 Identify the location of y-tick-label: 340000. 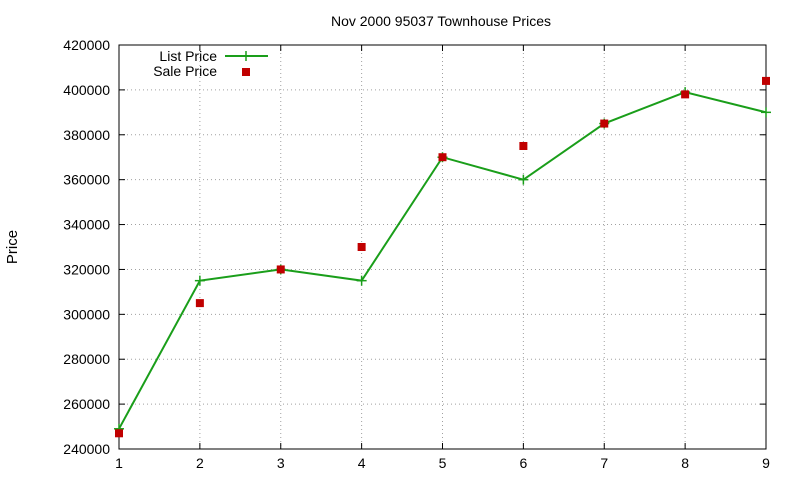
(86, 225).